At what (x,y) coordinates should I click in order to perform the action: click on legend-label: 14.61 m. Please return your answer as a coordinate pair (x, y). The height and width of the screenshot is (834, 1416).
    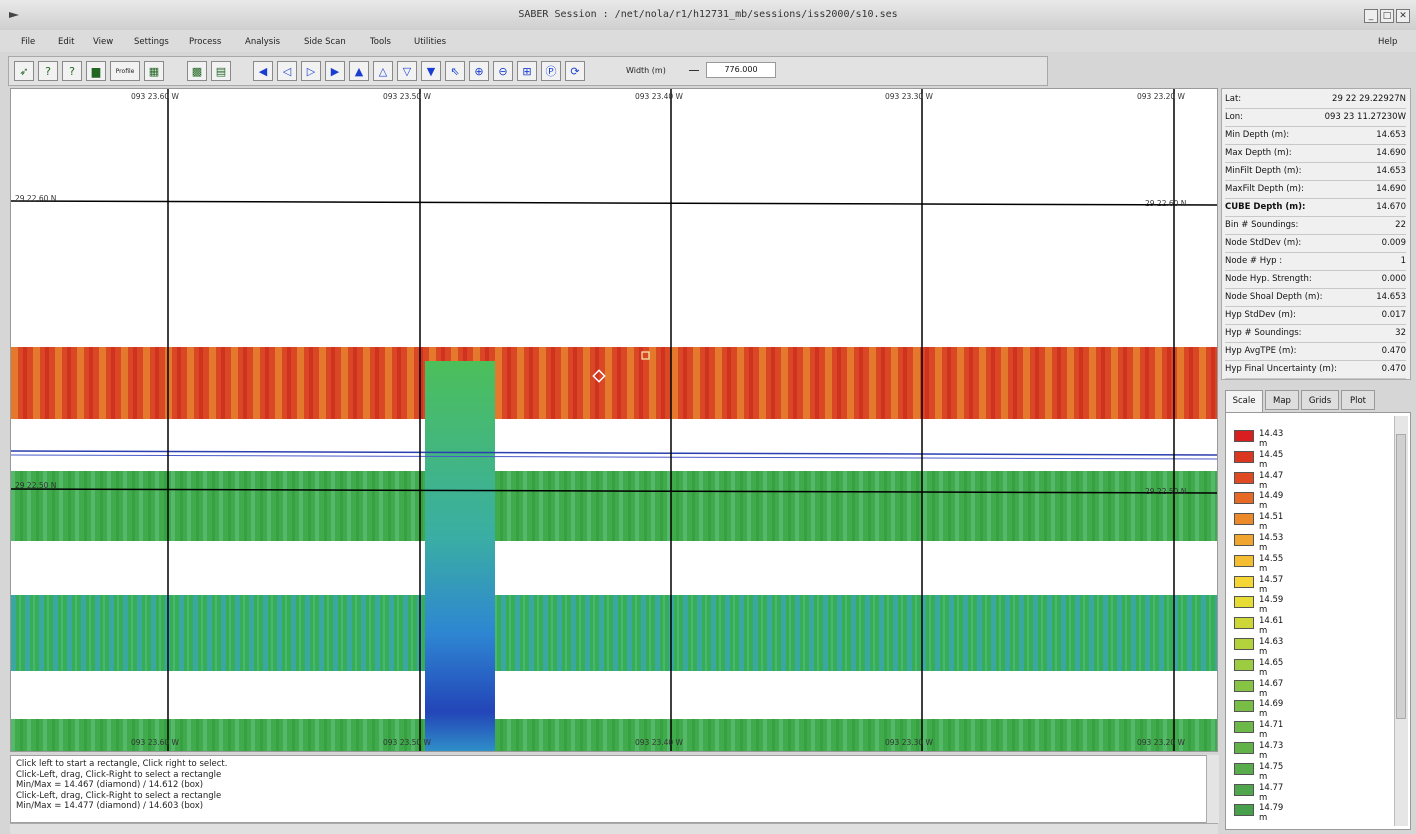
    Looking at the image, I should click on (1271, 626).